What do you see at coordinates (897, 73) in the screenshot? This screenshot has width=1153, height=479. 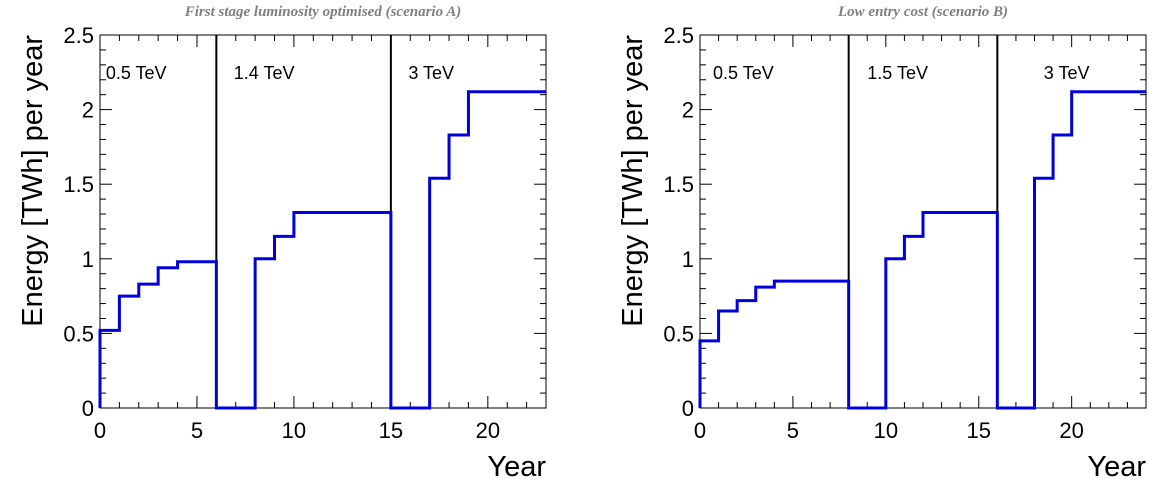 I see `stage-label: 1.5 TeV` at bounding box center [897, 73].